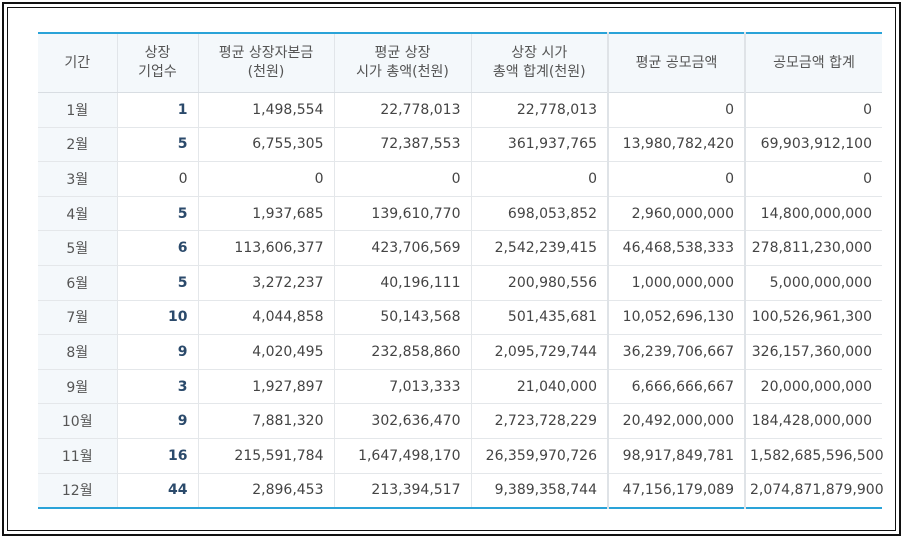  I want to click on cell-total-offering: 100,526,961,300, so click(813, 318).